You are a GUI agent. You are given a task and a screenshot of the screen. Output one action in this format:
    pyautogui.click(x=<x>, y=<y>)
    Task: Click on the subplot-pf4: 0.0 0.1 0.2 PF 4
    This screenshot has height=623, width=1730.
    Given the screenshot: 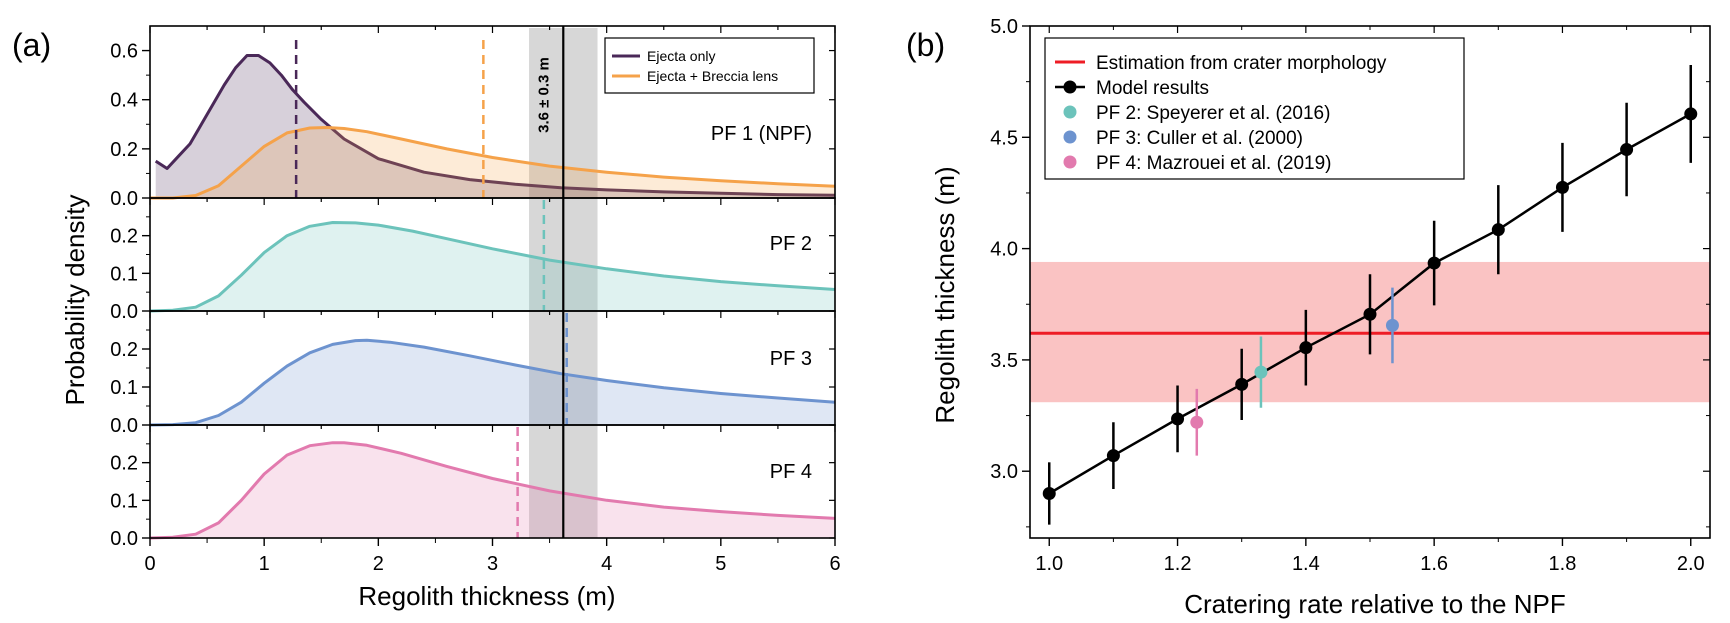 What is the action you would take?
    pyautogui.click(x=473, y=487)
    